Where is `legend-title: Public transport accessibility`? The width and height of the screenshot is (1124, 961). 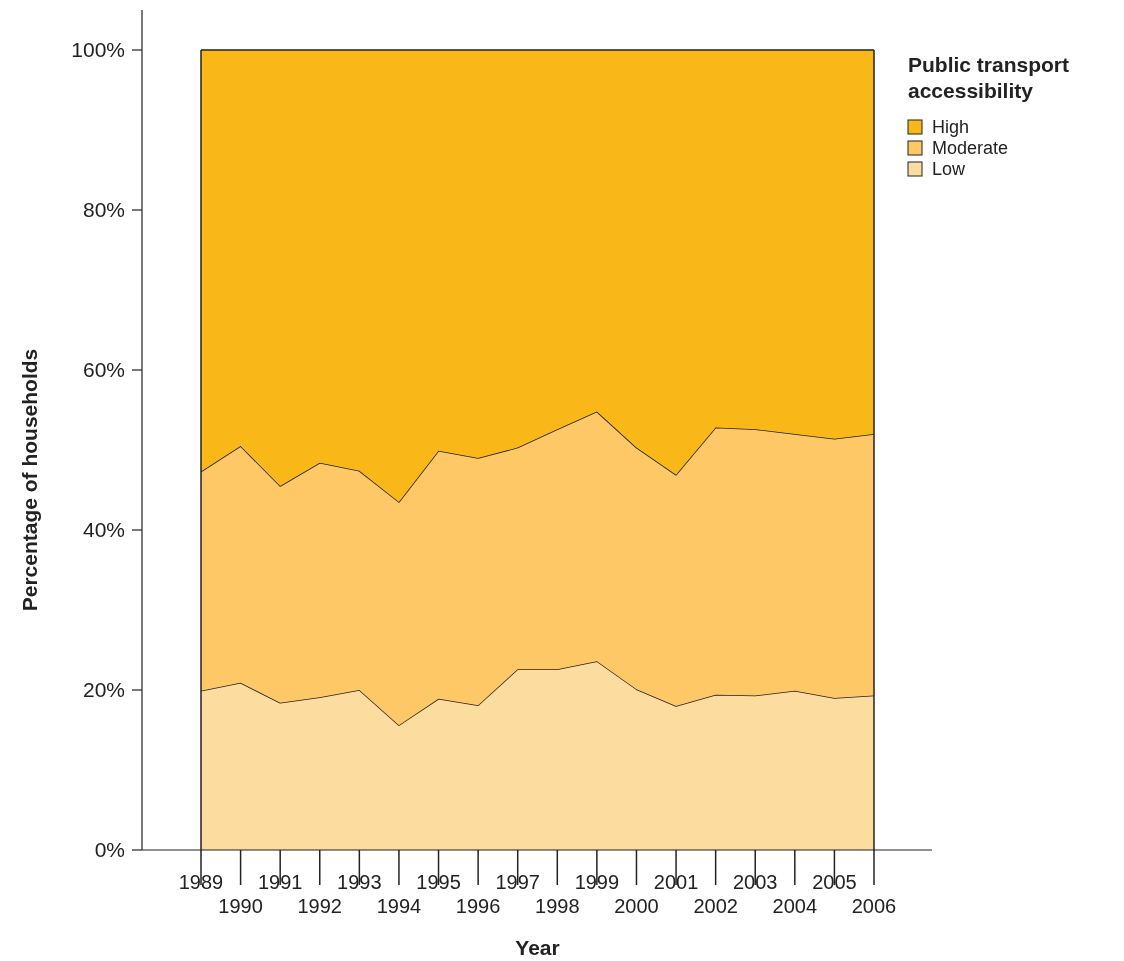 legend-title: Public transport accessibility is located at coordinates (989, 78).